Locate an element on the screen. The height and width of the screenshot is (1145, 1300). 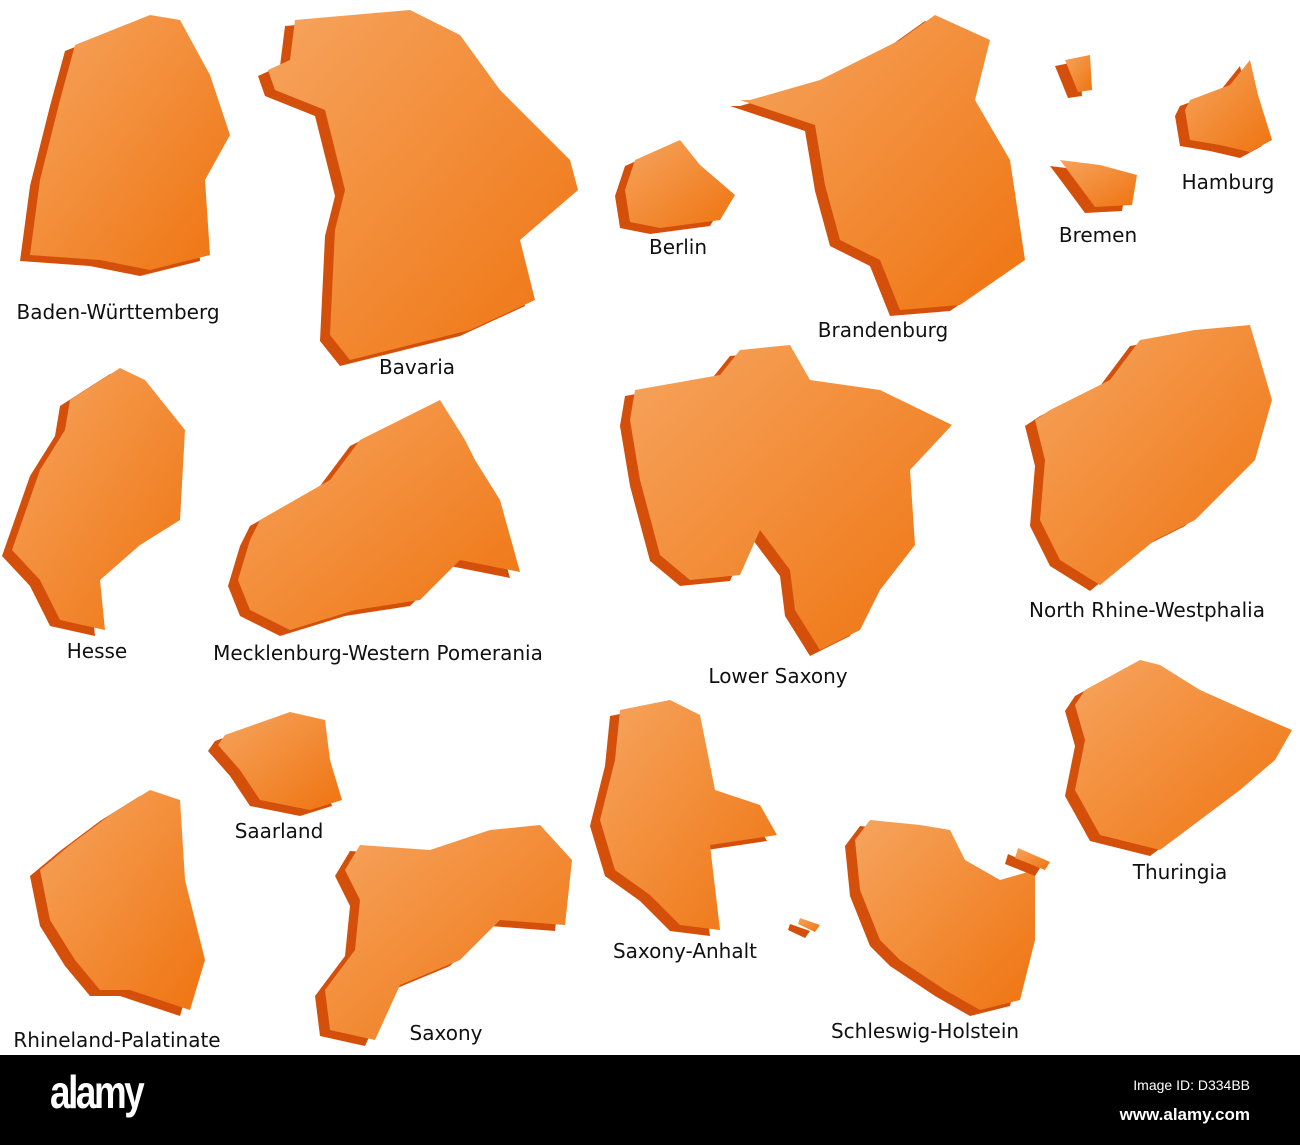
website: www.alamy.com is located at coordinates (1184, 1114).